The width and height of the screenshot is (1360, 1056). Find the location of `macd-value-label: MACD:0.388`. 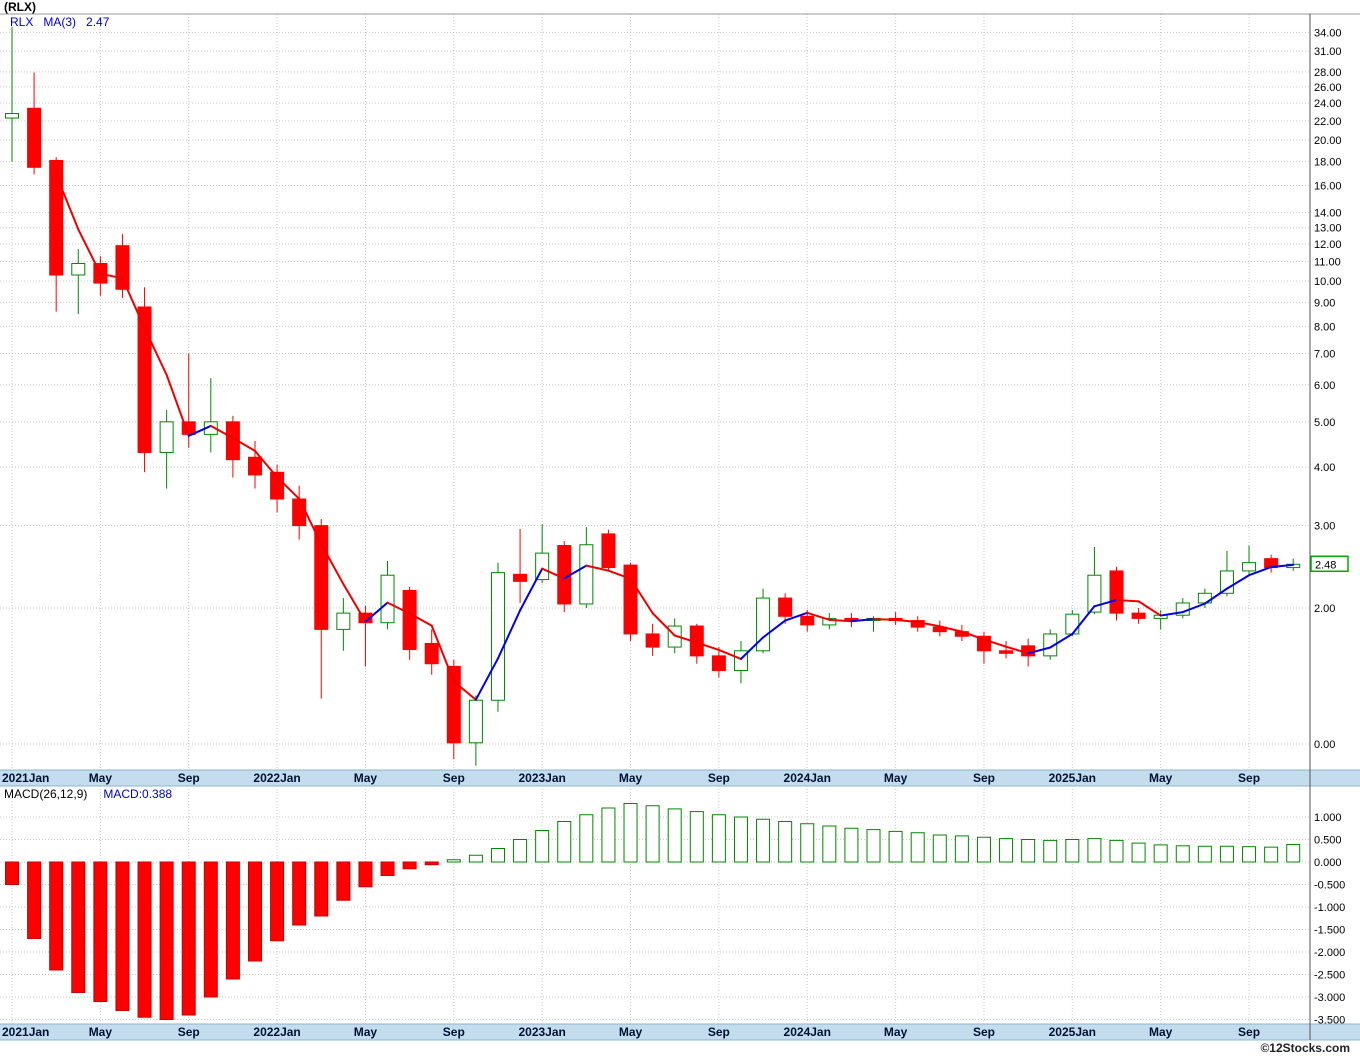

macd-value-label: MACD:0.388 is located at coordinates (138, 794).